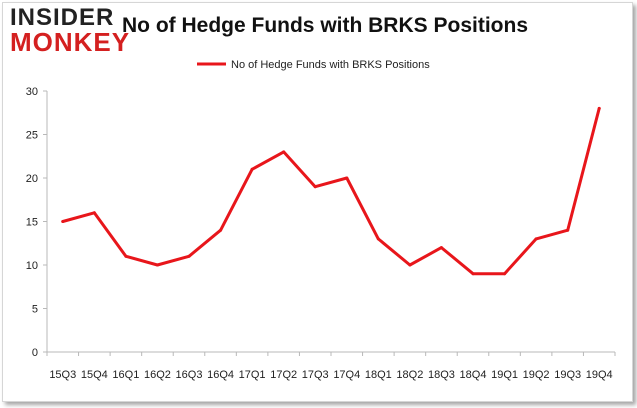  What do you see at coordinates (325, 25) in the screenshot?
I see `chart-title: No of Hedge Funds with BRKS Positions` at bounding box center [325, 25].